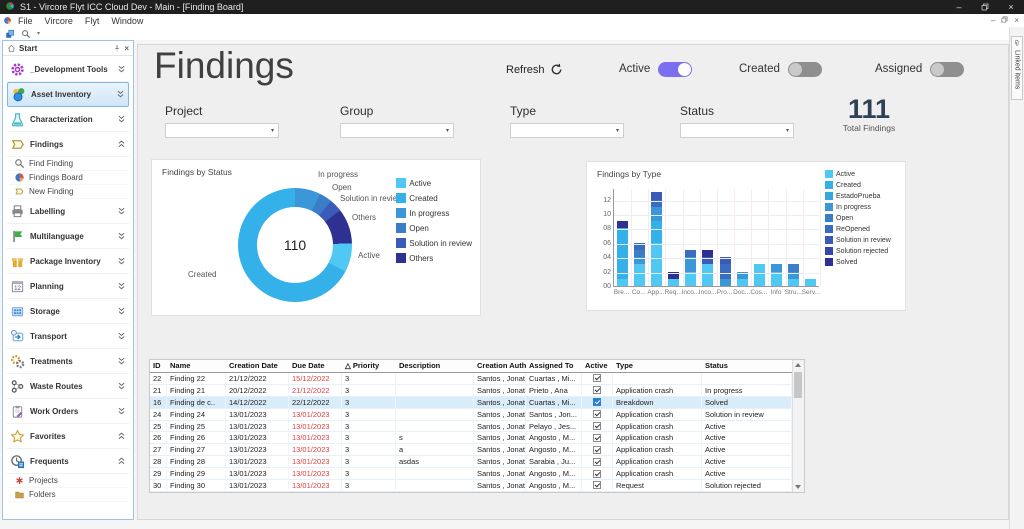  What do you see at coordinates (804, 69) in the screenshot?
I see `toggle-switch-created` at bounding box center [804, 69].